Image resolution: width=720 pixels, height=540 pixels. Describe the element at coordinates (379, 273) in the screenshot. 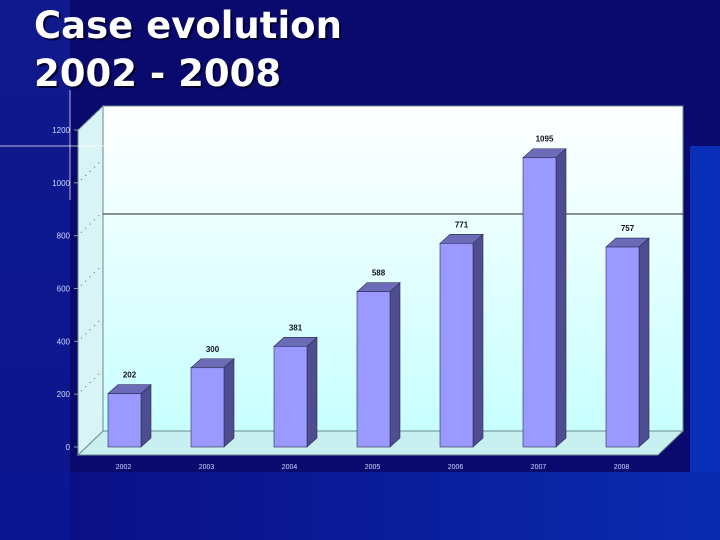

I see `data-label: 588` at that location.